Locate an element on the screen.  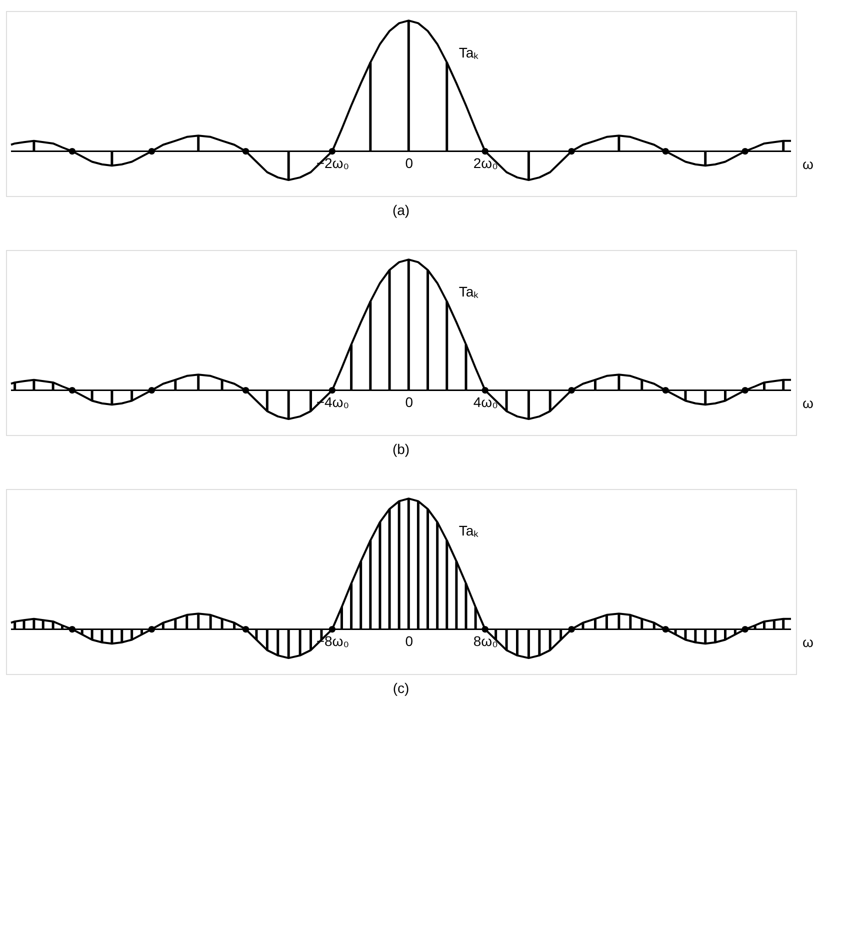
text: (a) is located at coordinates (401, 210).